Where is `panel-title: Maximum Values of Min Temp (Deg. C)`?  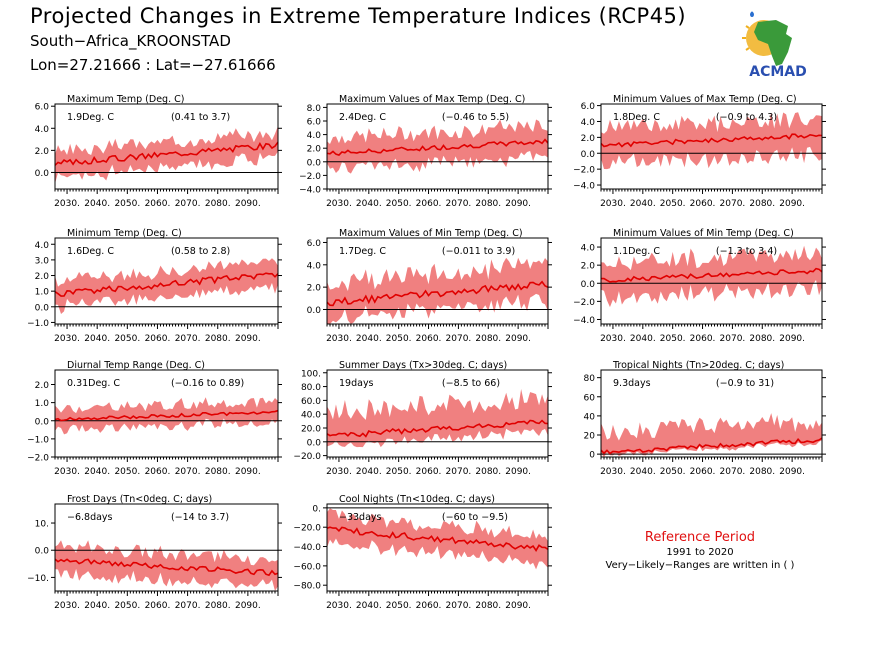
panel-title: Maximum Values of Min Temp (Deg. C) is located at coordinates (431, 233).